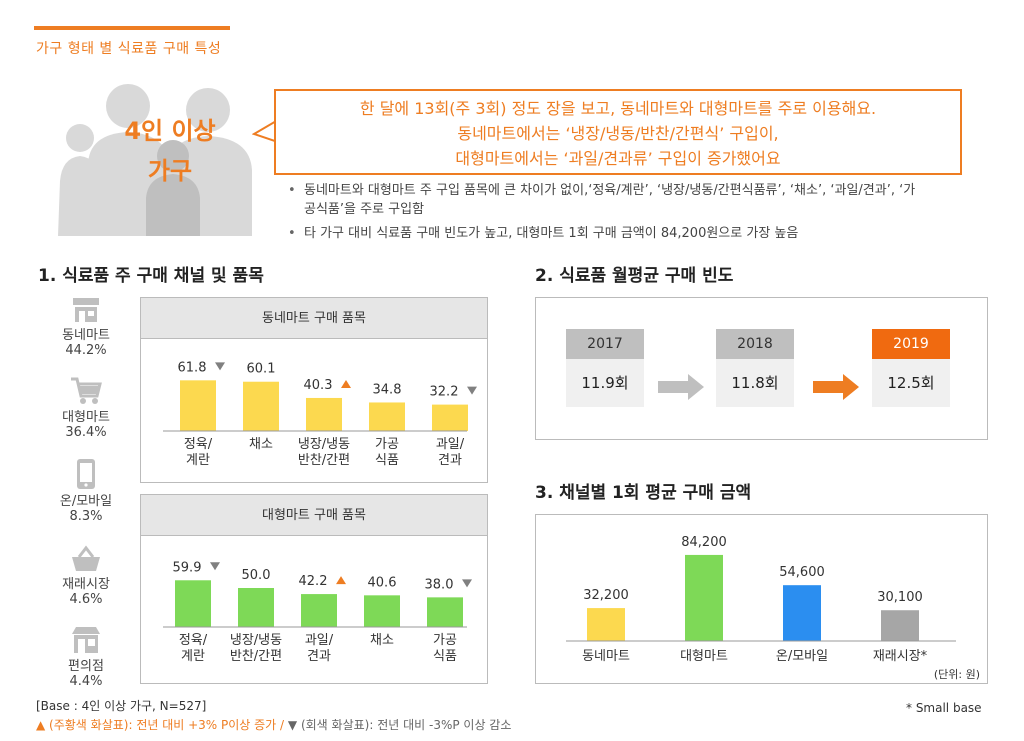 This screenshot has height=741, width=1024. Describe the element at coordinates (151, 276) in the screenshot. I see `section1-title: 1. 식료품 주 구매 채널 및 품목` at that location.